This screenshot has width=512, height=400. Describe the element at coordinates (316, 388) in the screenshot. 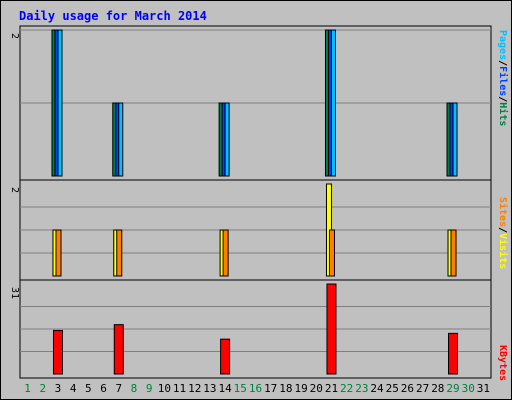

I see `x-tick-label-day-20: 20` at that location.